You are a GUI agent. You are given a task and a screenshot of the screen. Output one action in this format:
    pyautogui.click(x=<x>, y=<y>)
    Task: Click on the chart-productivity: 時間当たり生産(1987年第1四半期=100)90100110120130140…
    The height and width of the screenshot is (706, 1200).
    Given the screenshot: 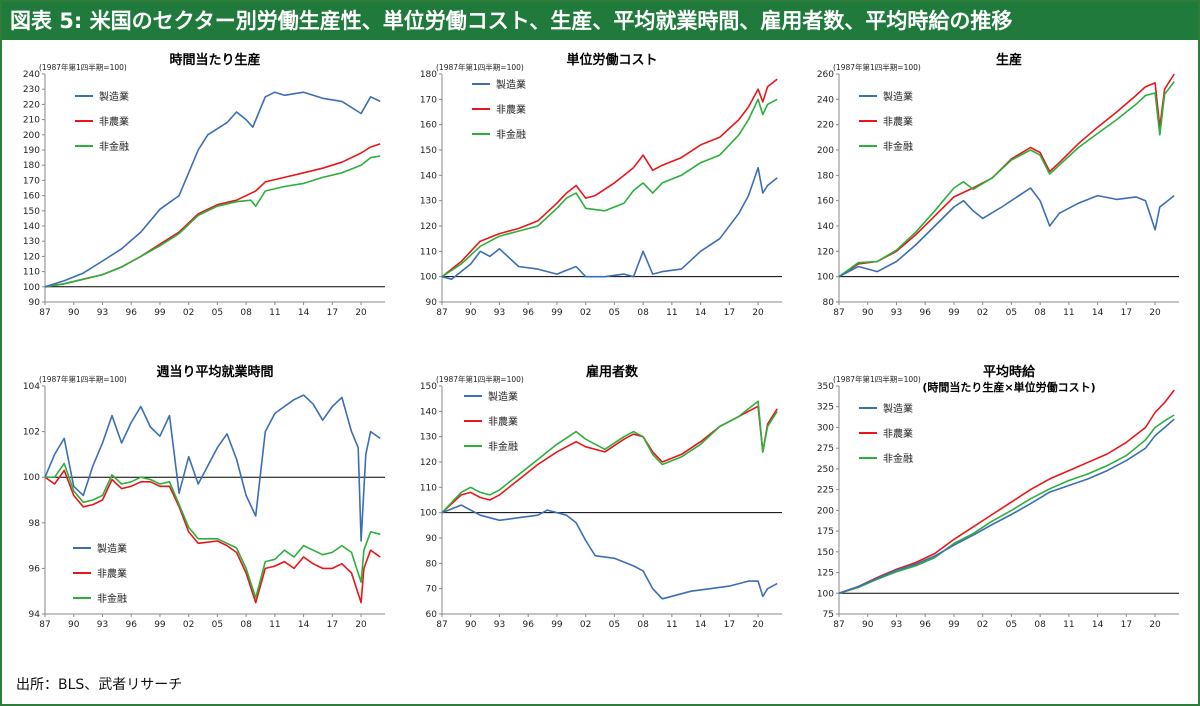 What is the action you would take?
    pyautogui.click(x=204, y=185)
    